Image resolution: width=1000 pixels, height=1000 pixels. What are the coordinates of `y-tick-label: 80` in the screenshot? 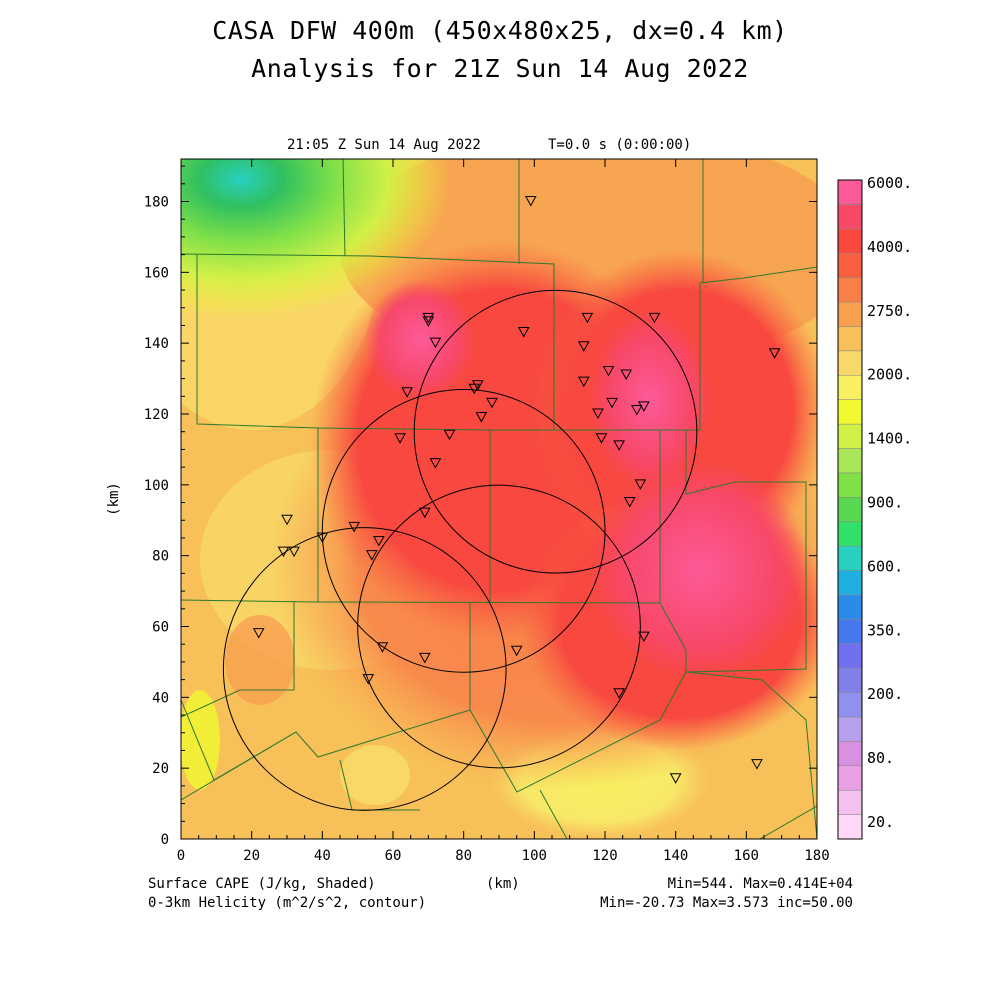 It's located at (160, 557).